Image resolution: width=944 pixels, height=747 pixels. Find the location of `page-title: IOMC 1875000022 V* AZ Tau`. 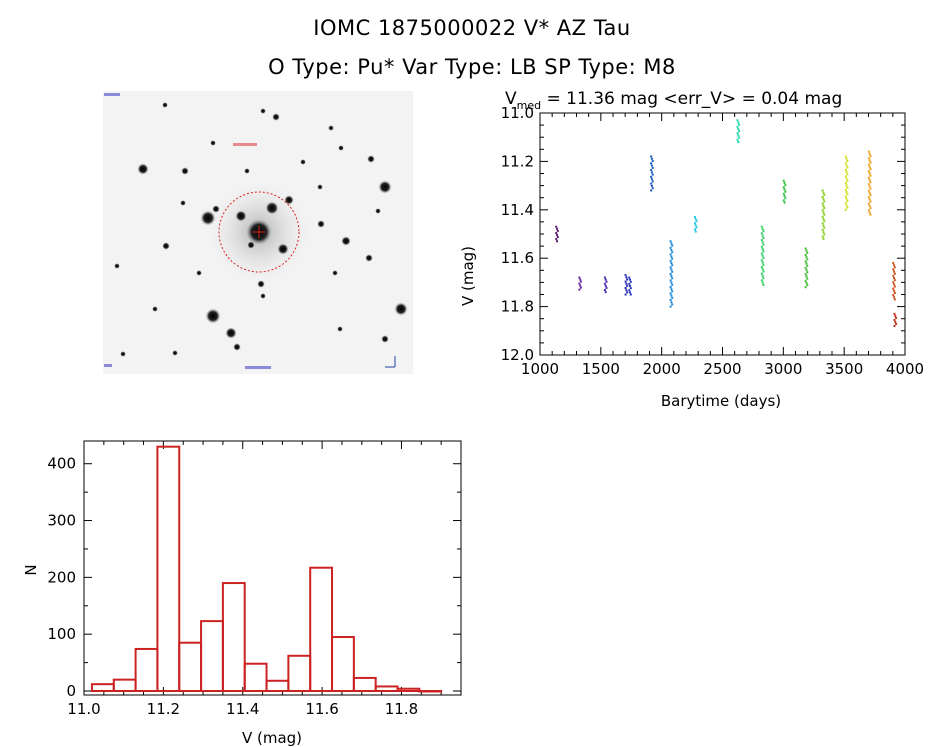

page-title: IOMC 1875000022 V* AZ Tau is located at coordinates (472, 28).